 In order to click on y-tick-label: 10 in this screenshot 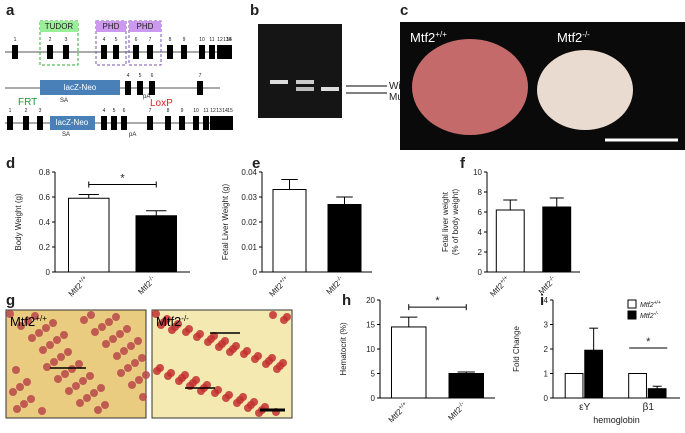, I will do `click(370, 349)`.